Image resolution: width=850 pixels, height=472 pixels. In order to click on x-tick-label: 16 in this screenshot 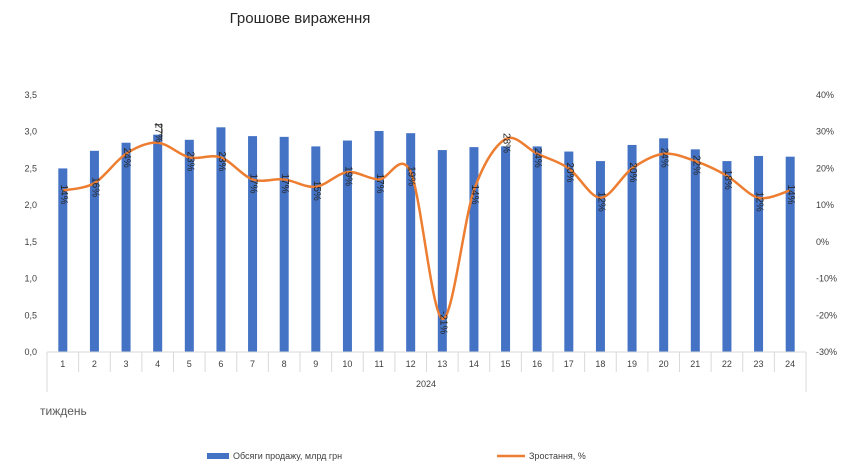, I will do `click(537, 364)`.